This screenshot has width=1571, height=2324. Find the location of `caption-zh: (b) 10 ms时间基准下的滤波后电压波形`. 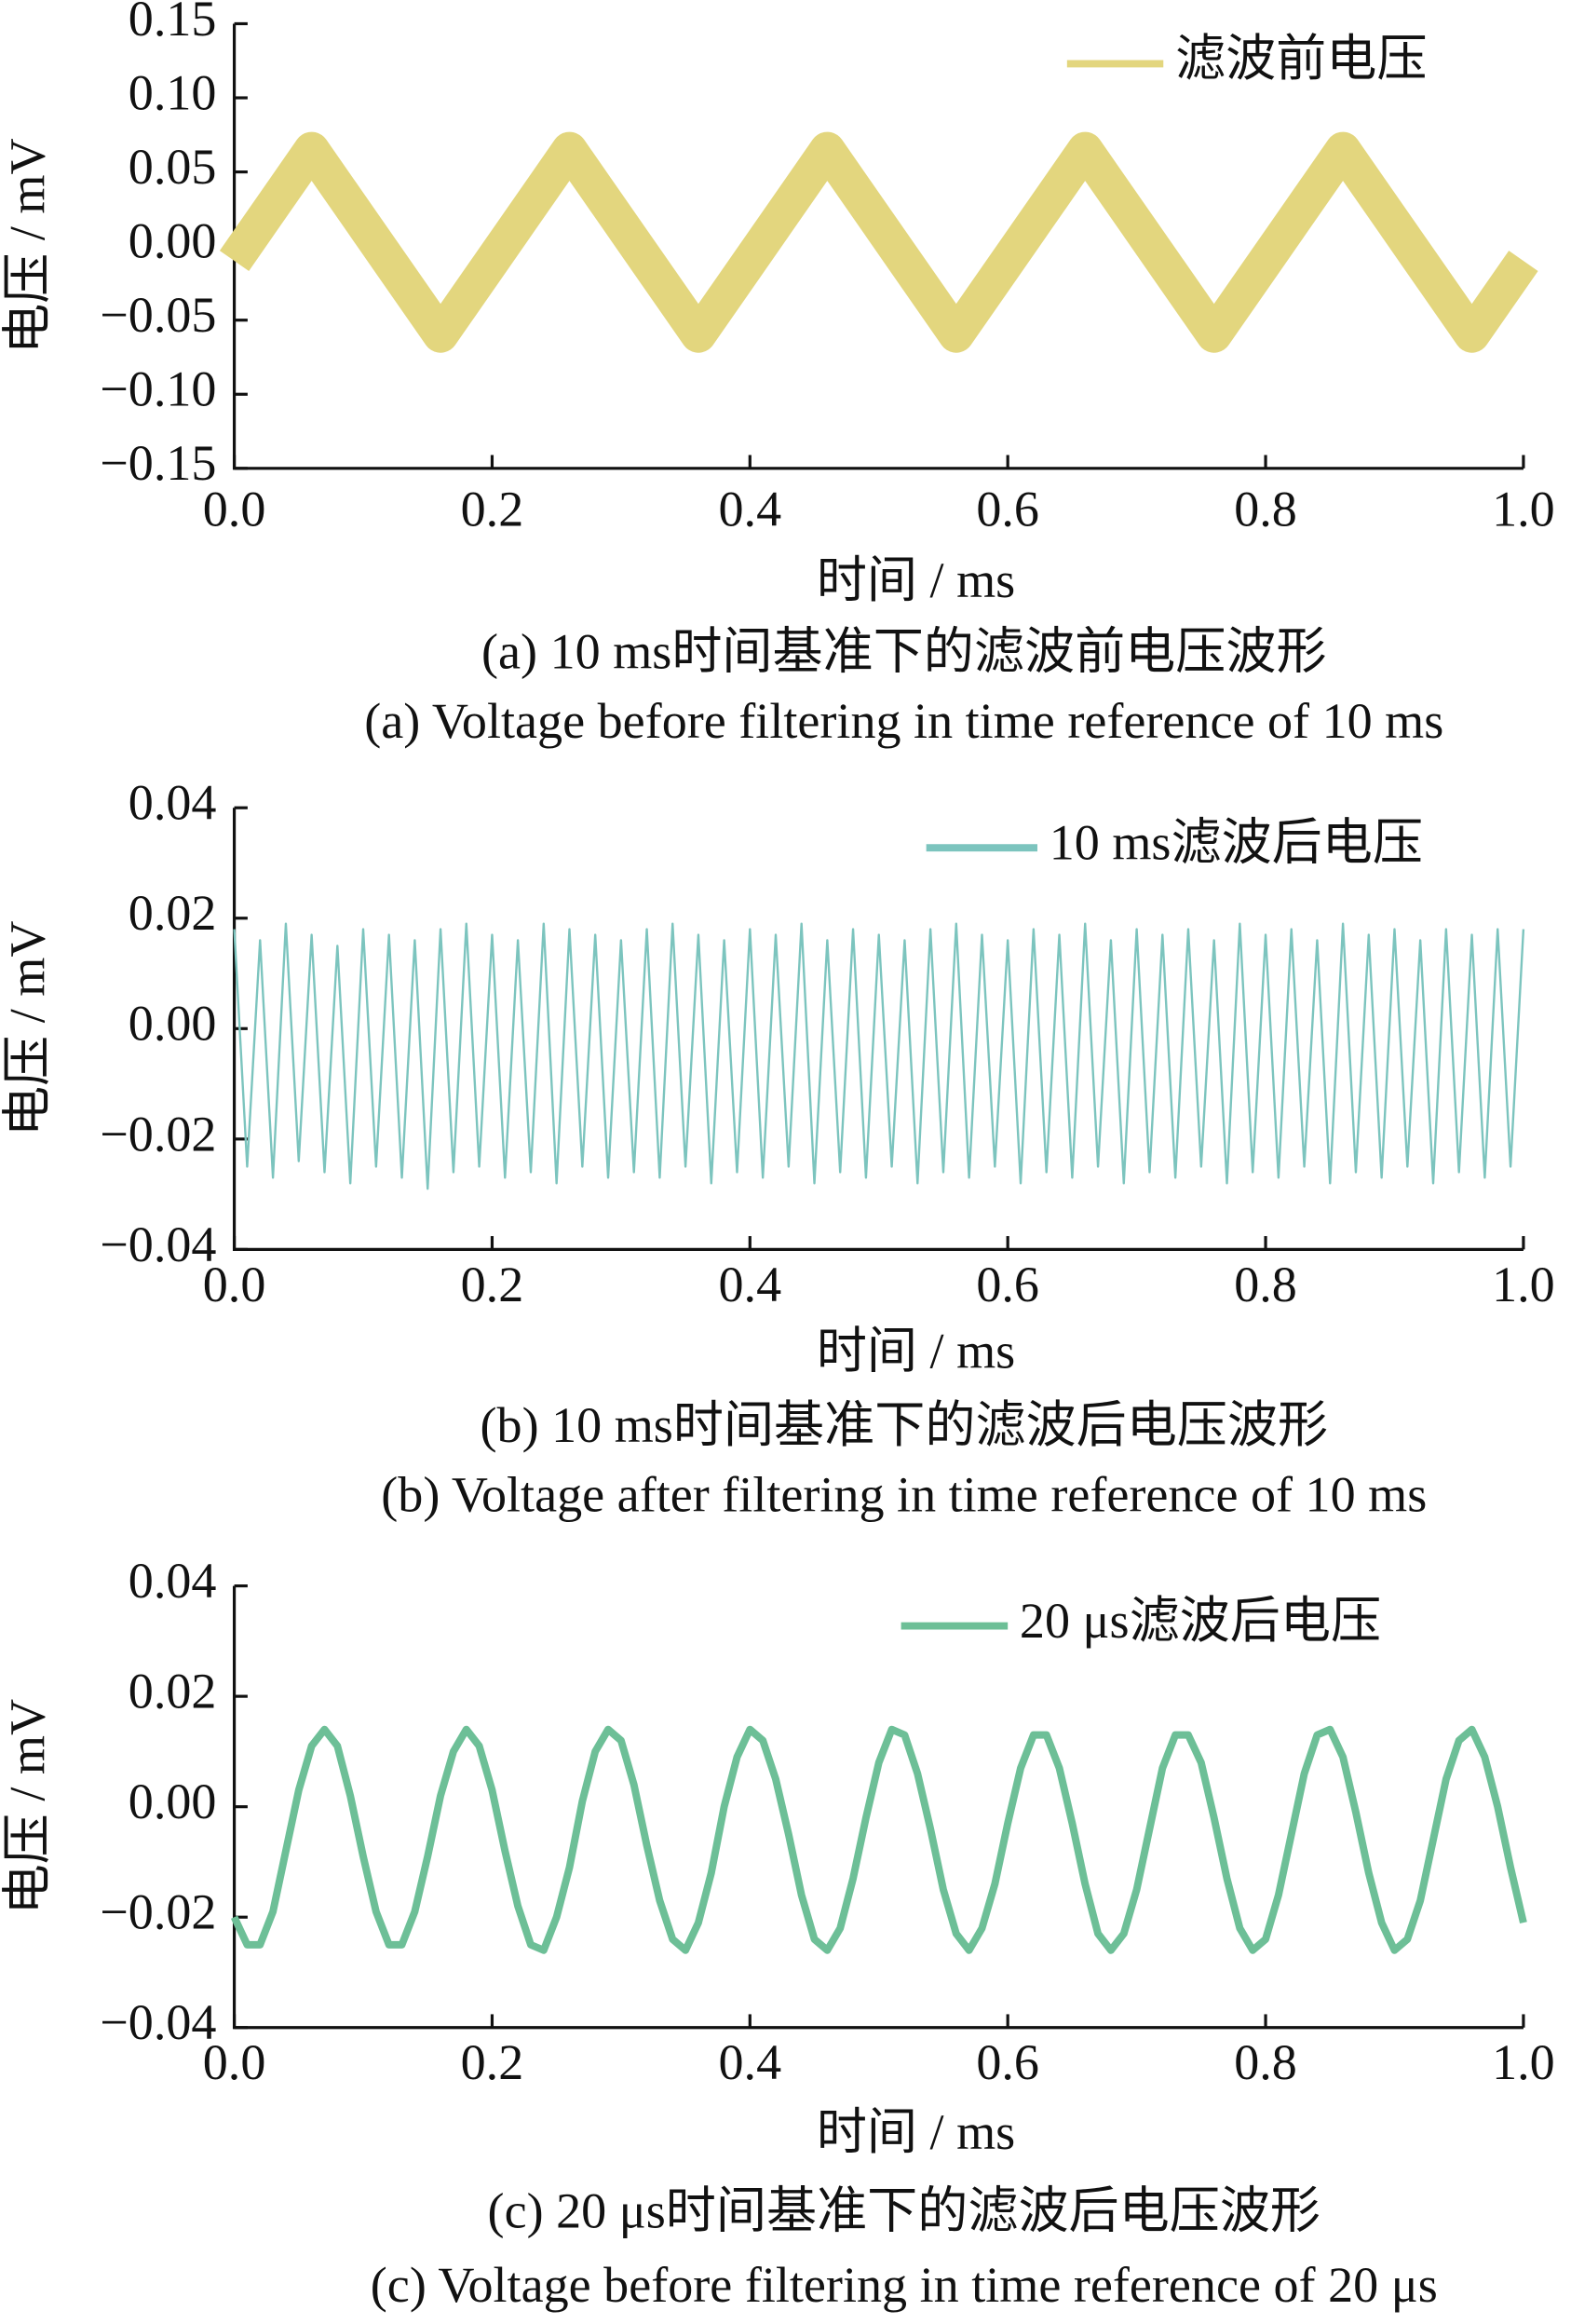

caption-zh: (b) 10 ms时间基准下的滤波后电压波形 is located at coordinates (905, 1425).